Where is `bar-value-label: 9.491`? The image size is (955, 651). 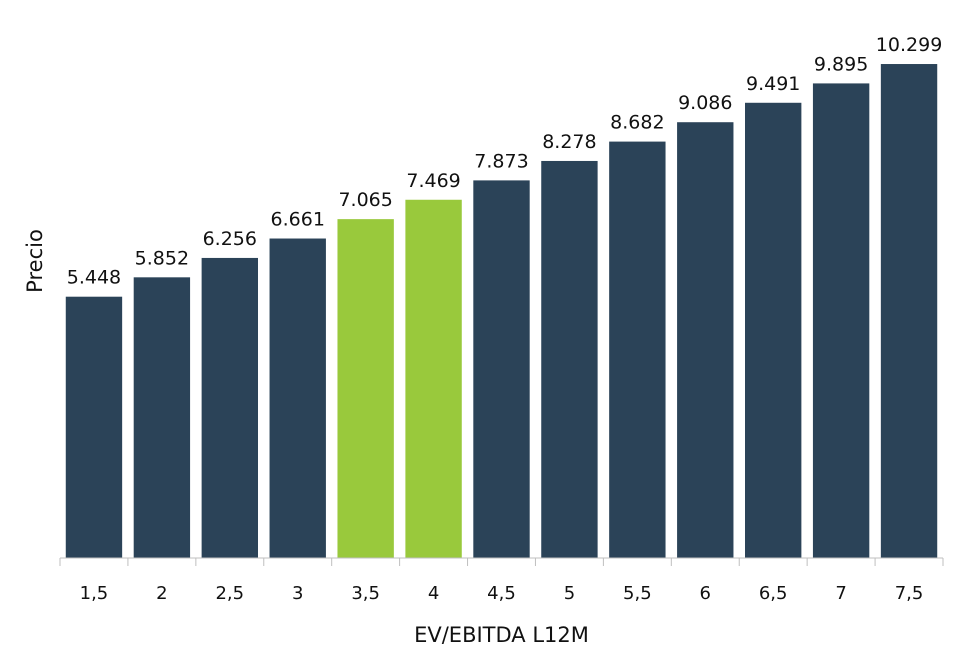 bar-value-label: 9.491 is located at coordinates (773, 84).